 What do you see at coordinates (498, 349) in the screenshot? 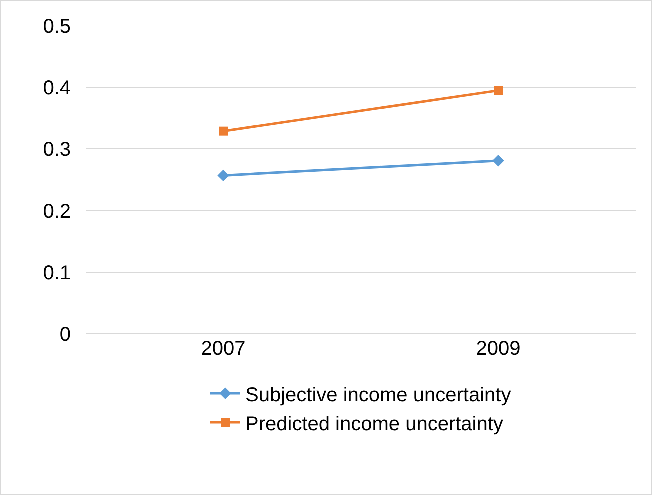
I see `x-tick-label: 2009` at bounding box center [498, 349].